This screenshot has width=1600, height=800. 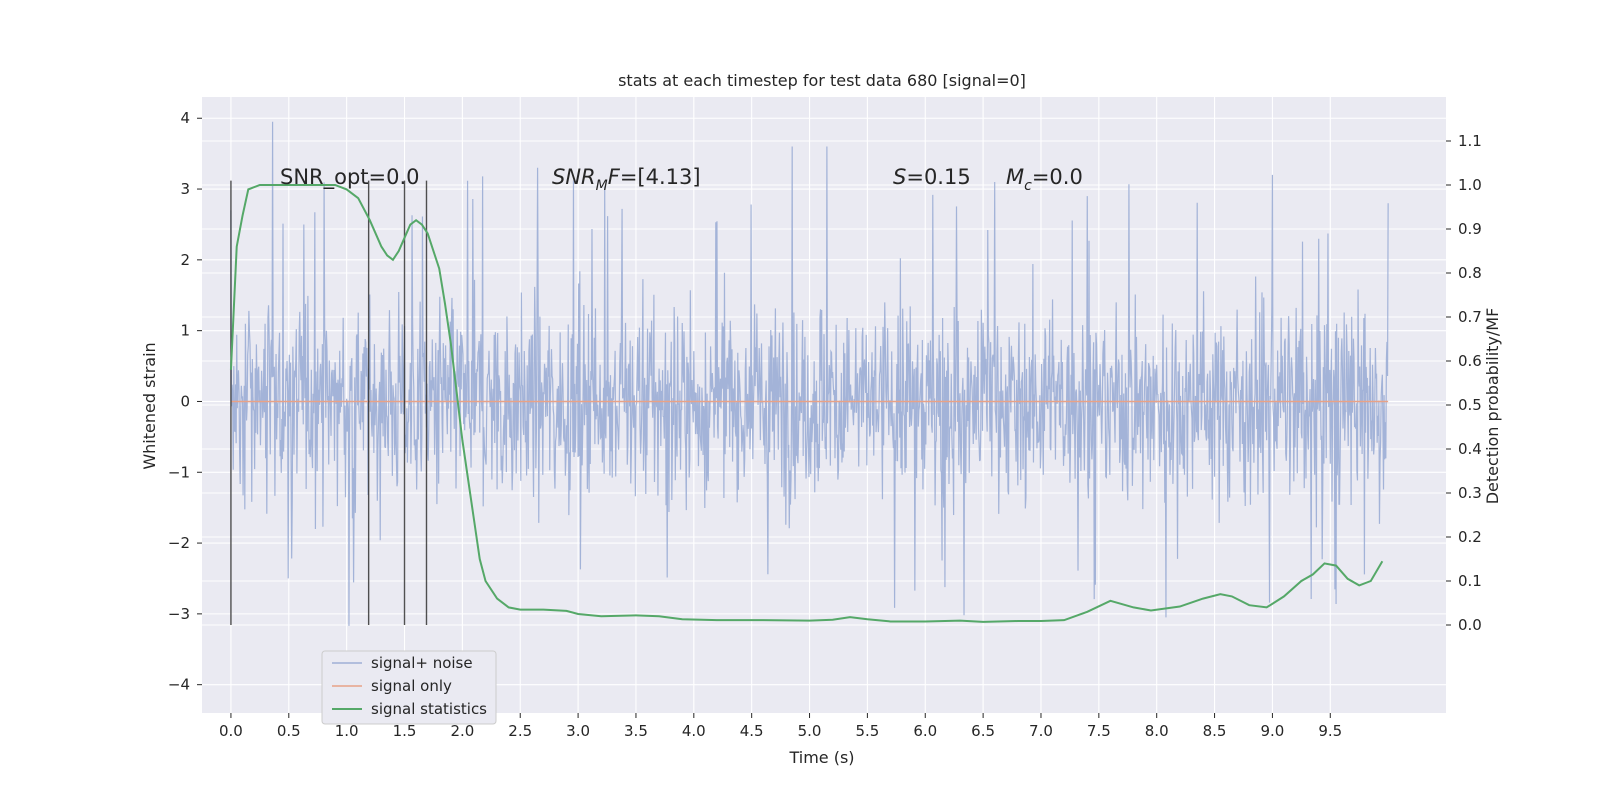 I want to click on y2-tick-label: 0.1, so click(x=1470, y=581).